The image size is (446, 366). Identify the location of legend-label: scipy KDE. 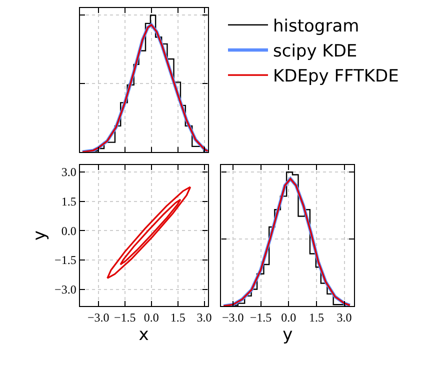
(315, 52).